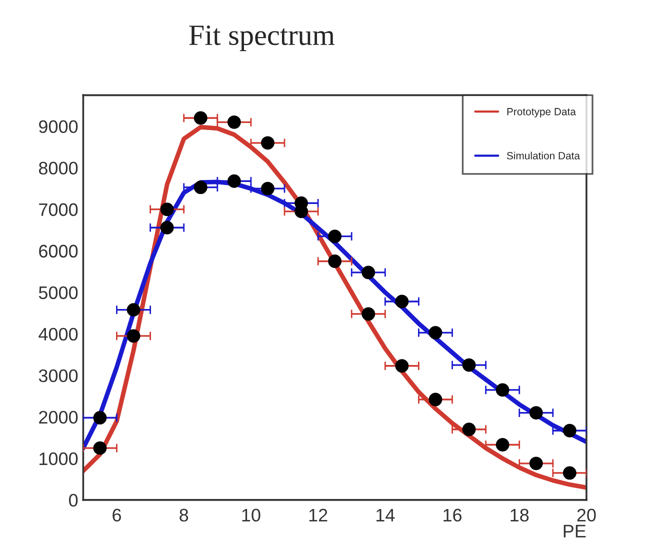 This screenshot has height=547, width=671. What do you see at coordinates (58, 251) in the screenshot?
I see `y-tick-label: 6000` at bounding box center [58, 251].